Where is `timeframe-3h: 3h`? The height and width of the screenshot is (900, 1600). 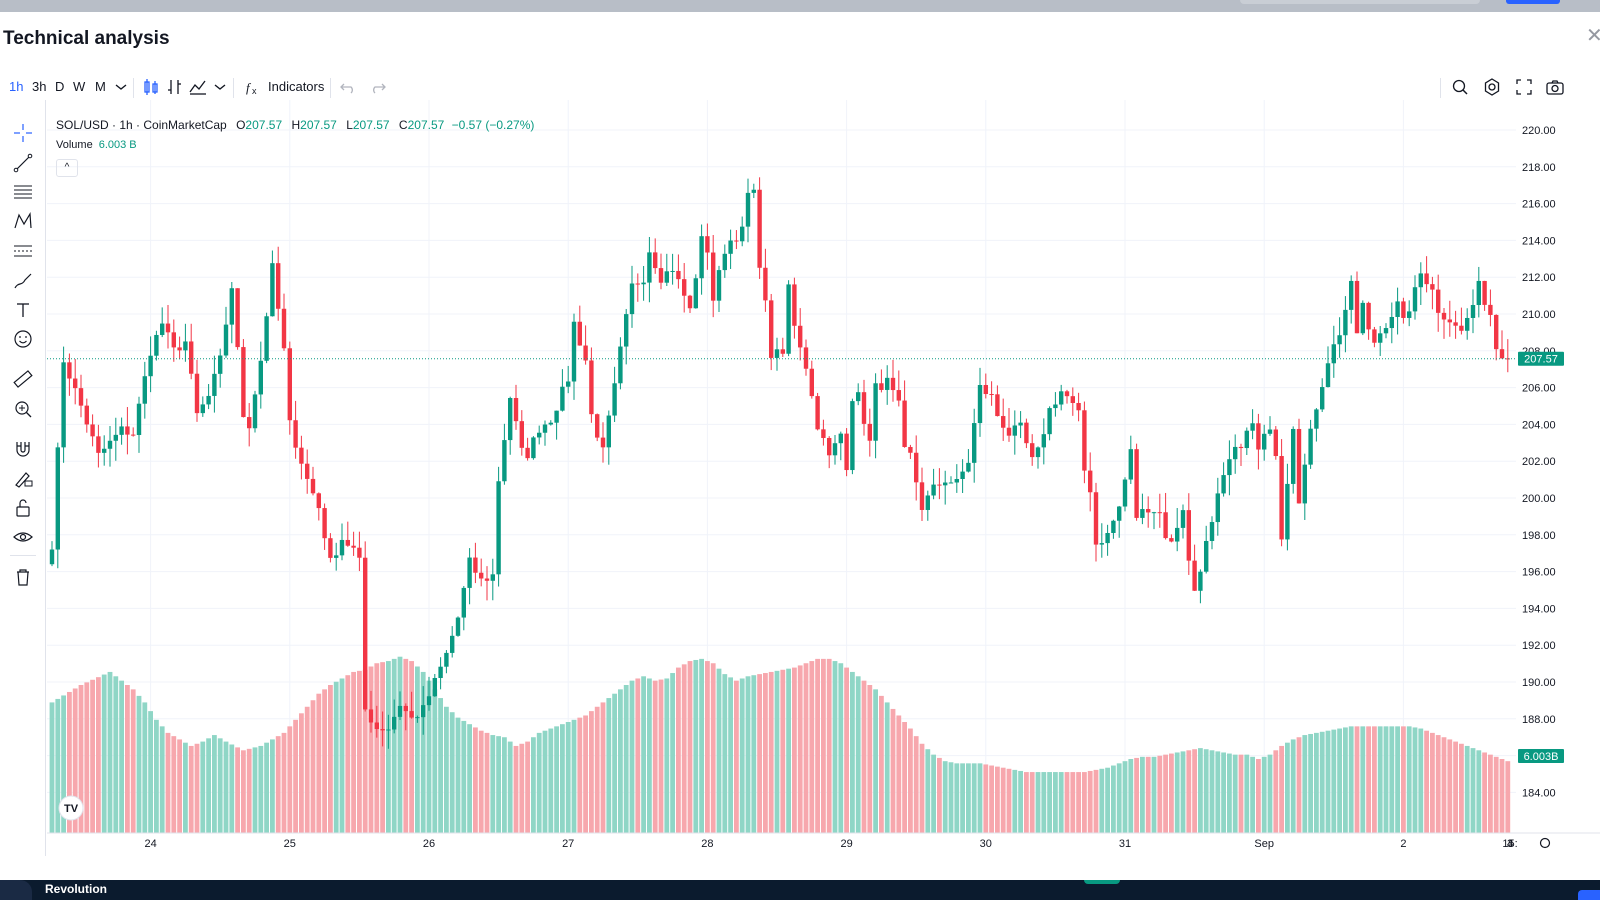
timeframe-3h: 3h is located at coordinates (39, 86).